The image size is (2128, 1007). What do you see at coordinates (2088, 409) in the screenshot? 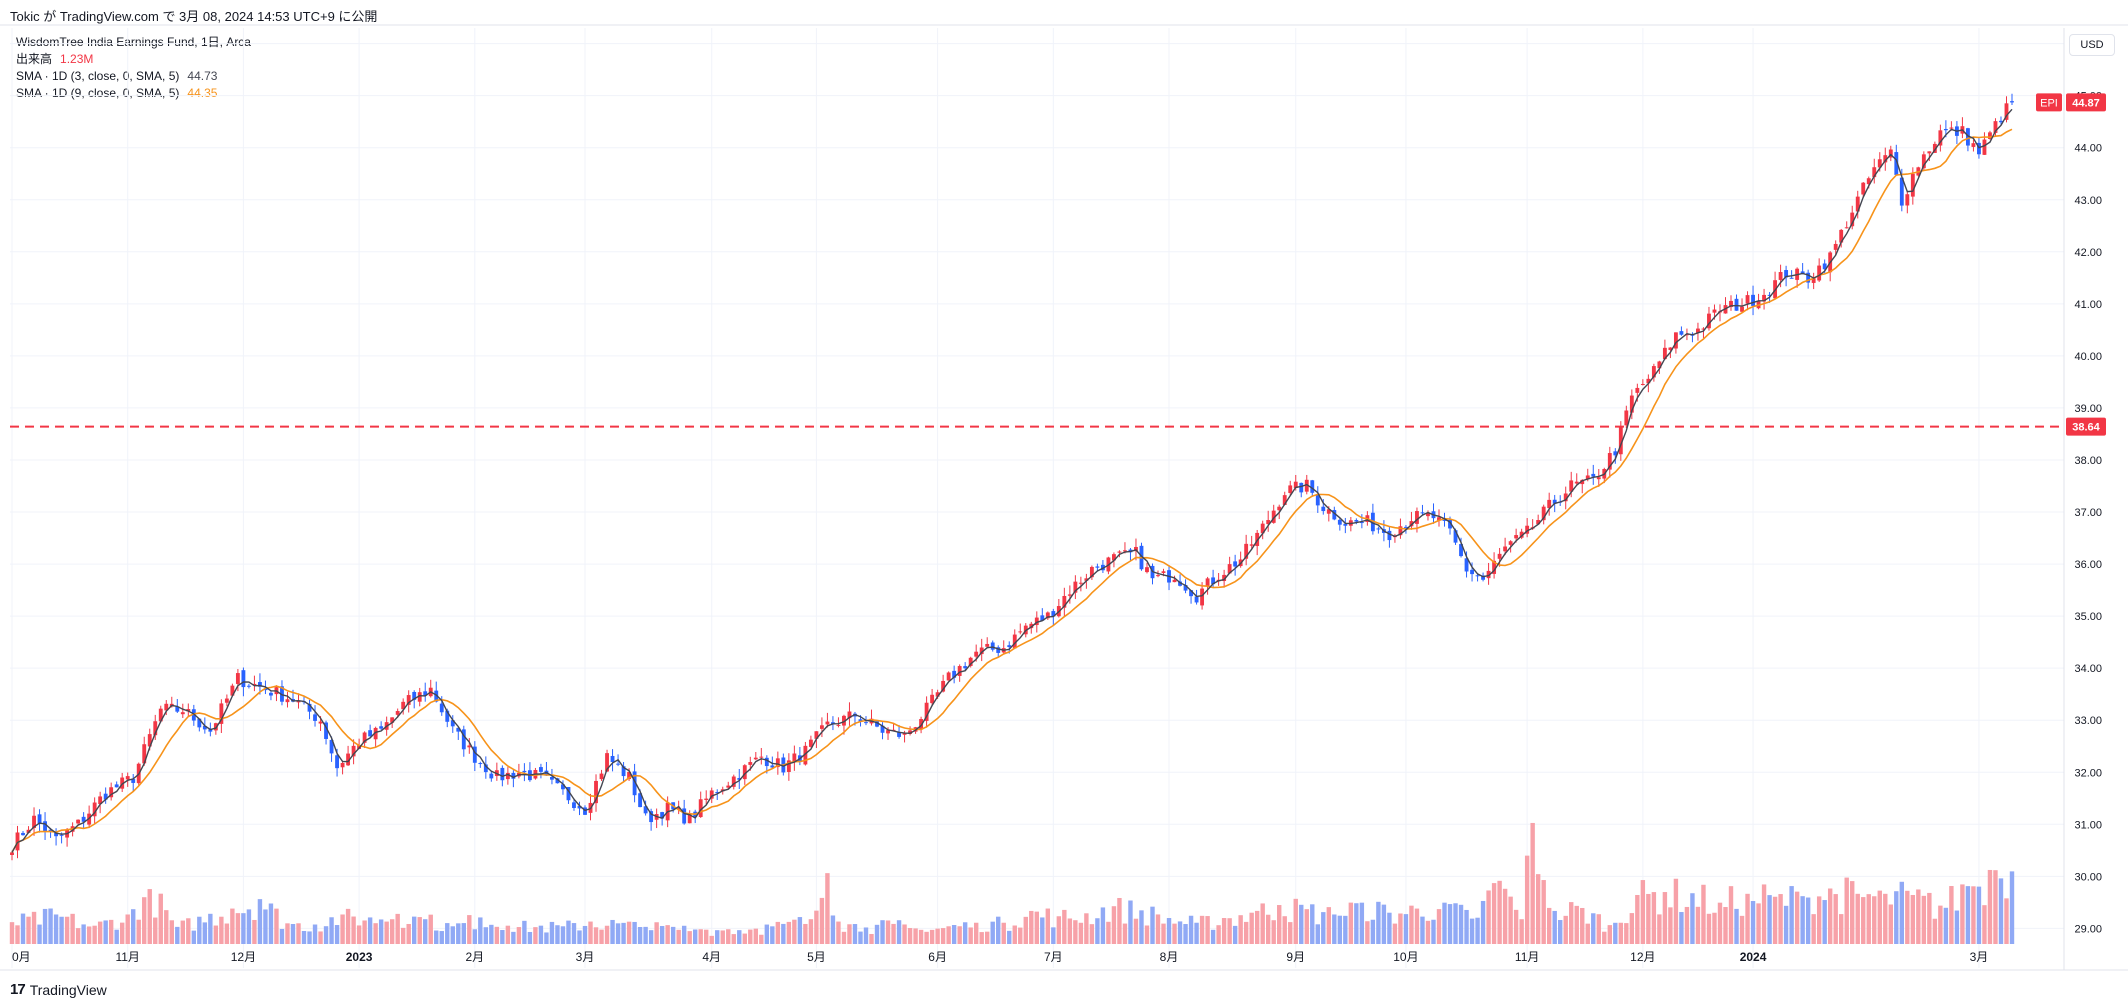
I see `y-tick-label: 39.00` at bounding box center [2088, 409].